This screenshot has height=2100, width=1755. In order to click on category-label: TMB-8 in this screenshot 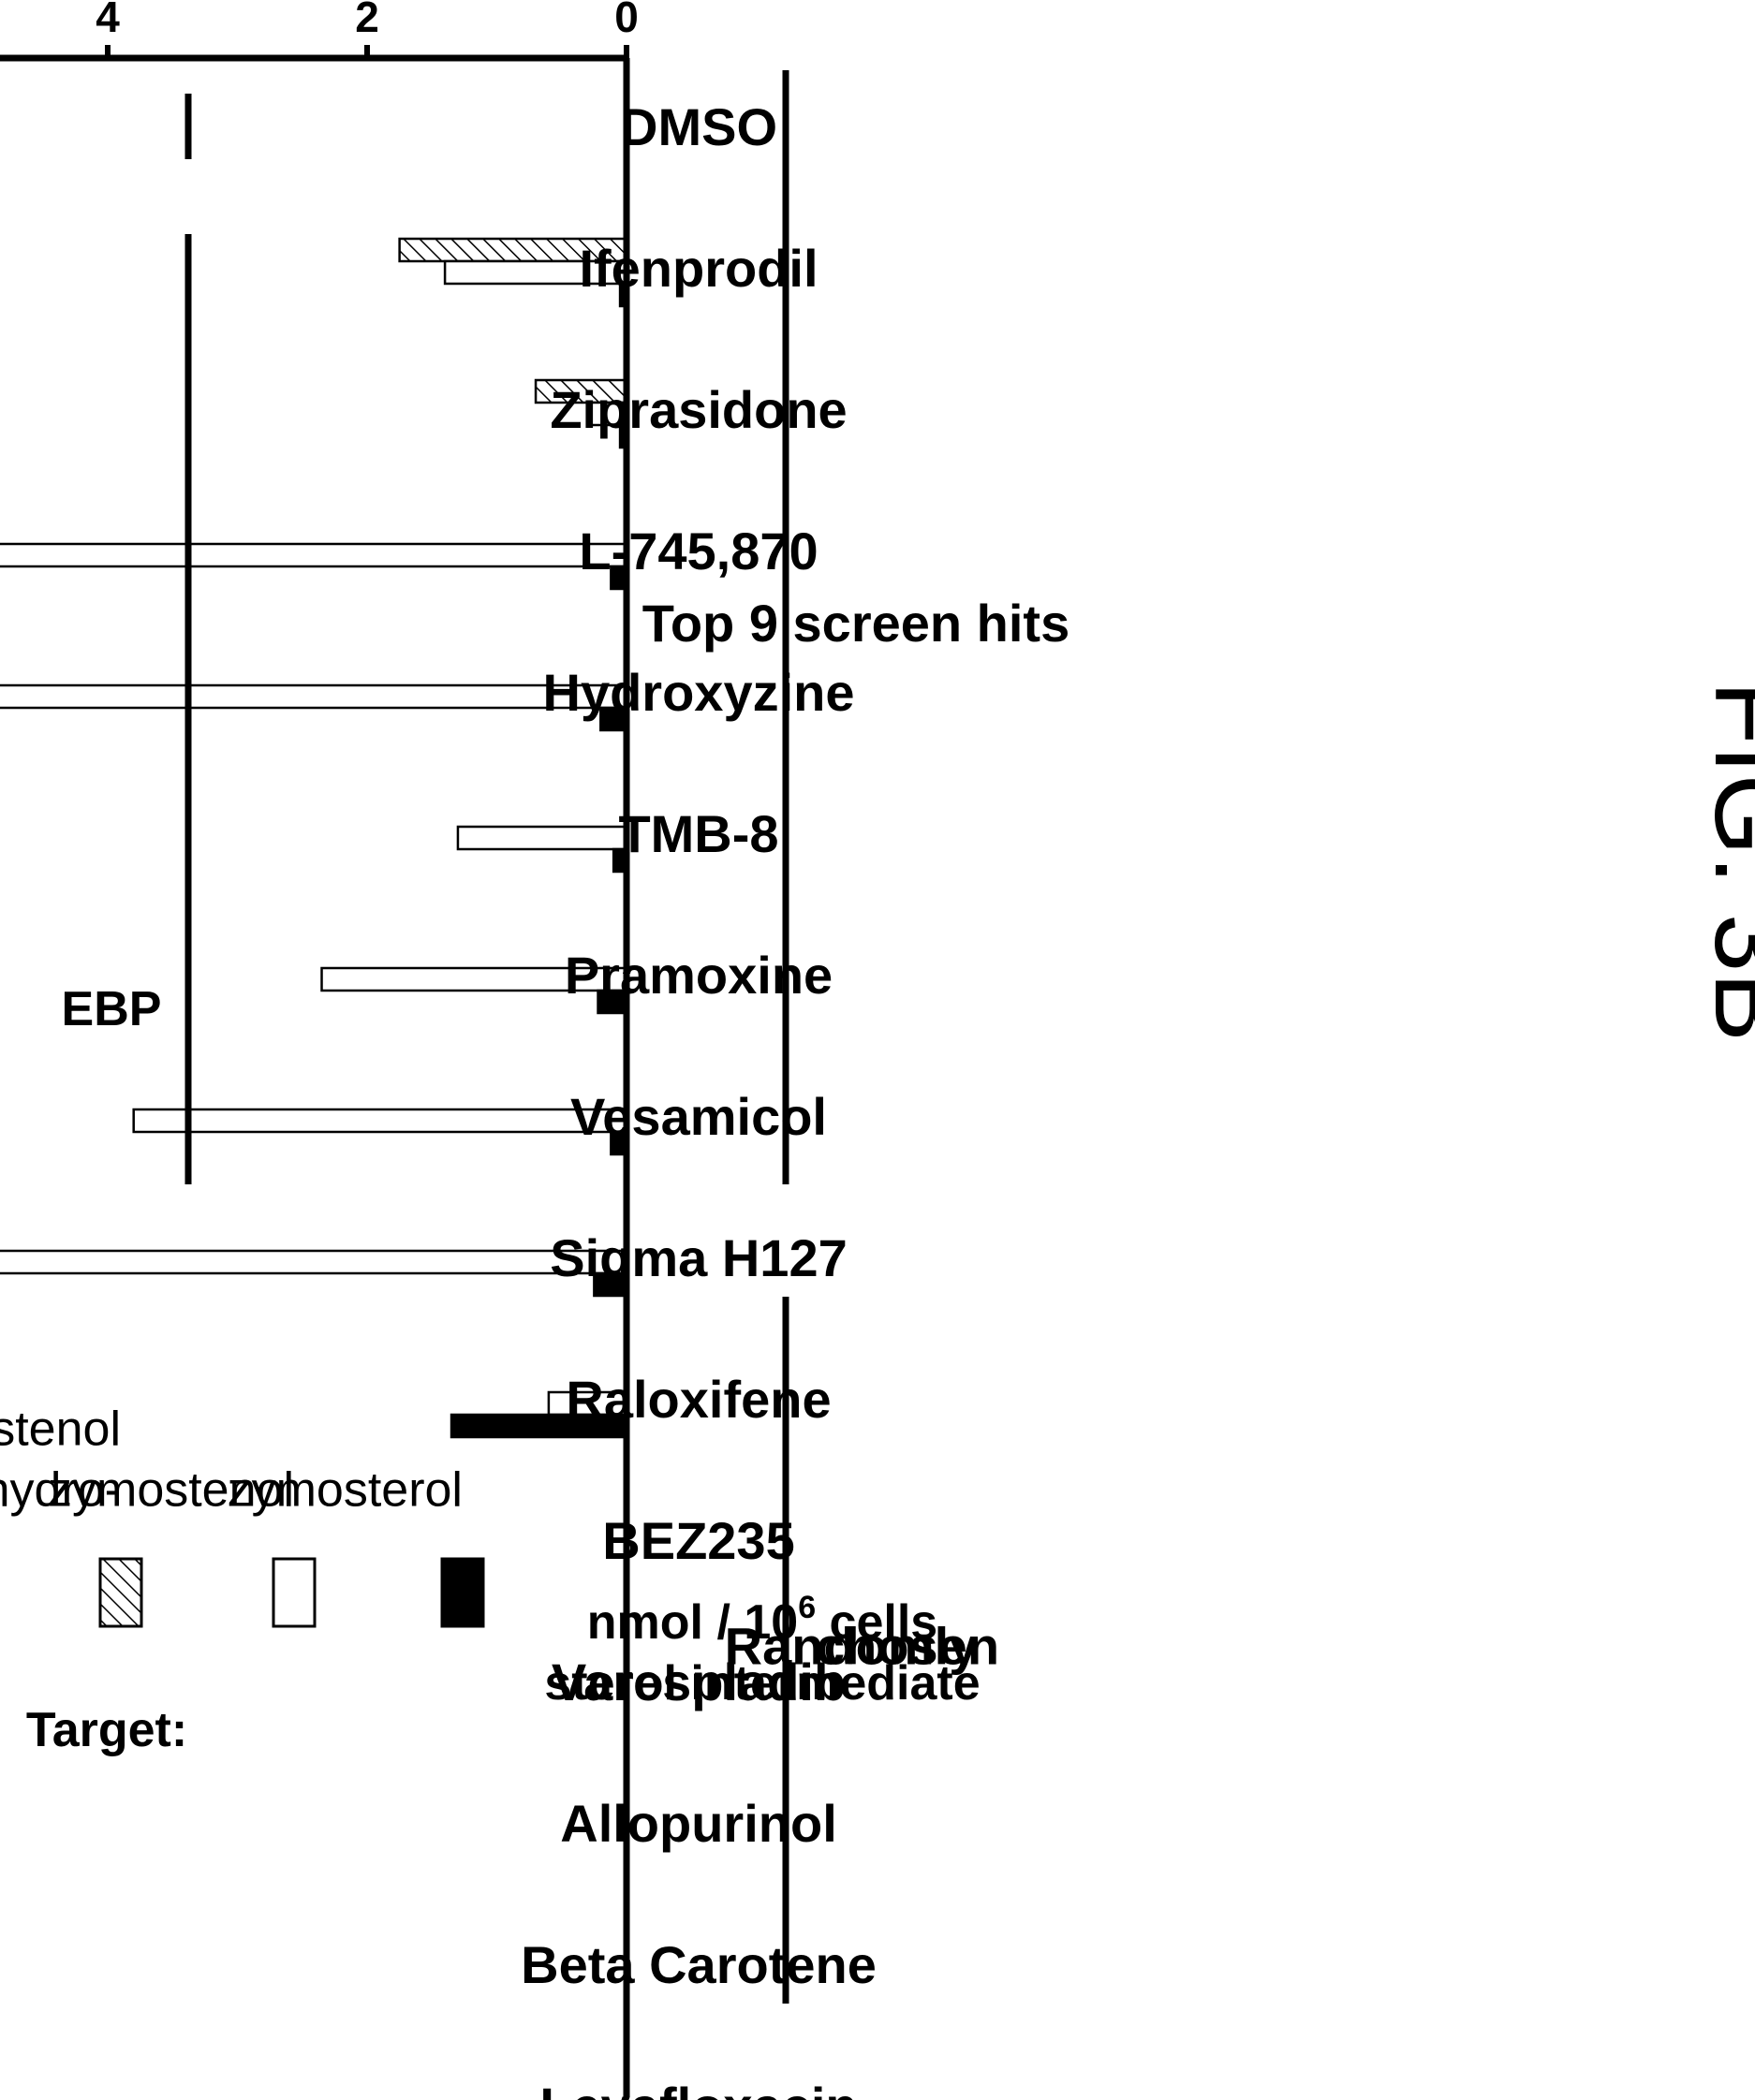, I will do `click(698, 833)`.